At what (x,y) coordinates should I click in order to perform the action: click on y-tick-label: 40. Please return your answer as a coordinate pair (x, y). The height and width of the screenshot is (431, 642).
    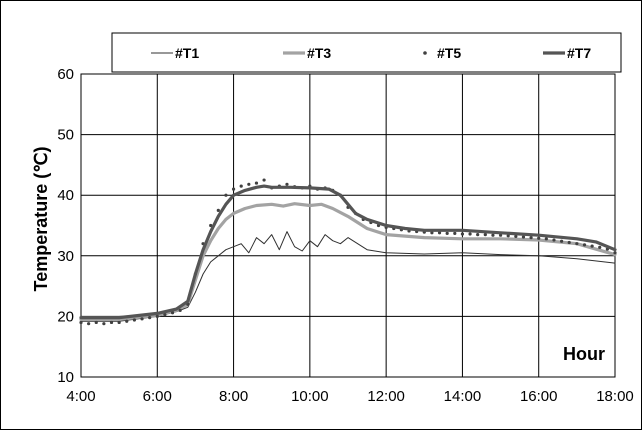
    Looking at the image, I should click on (65, 195).